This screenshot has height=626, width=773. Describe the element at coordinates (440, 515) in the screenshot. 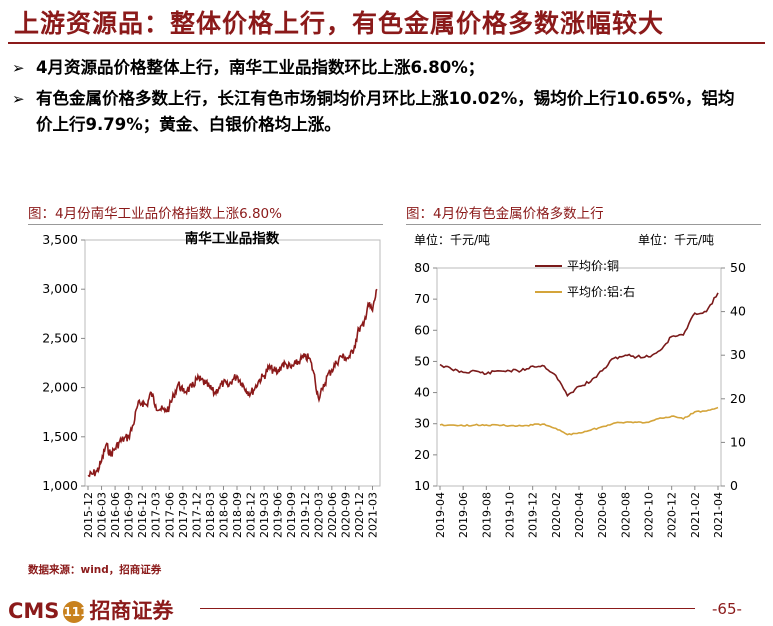

I see `chart2-xtick-label: 2019-04` at that location.